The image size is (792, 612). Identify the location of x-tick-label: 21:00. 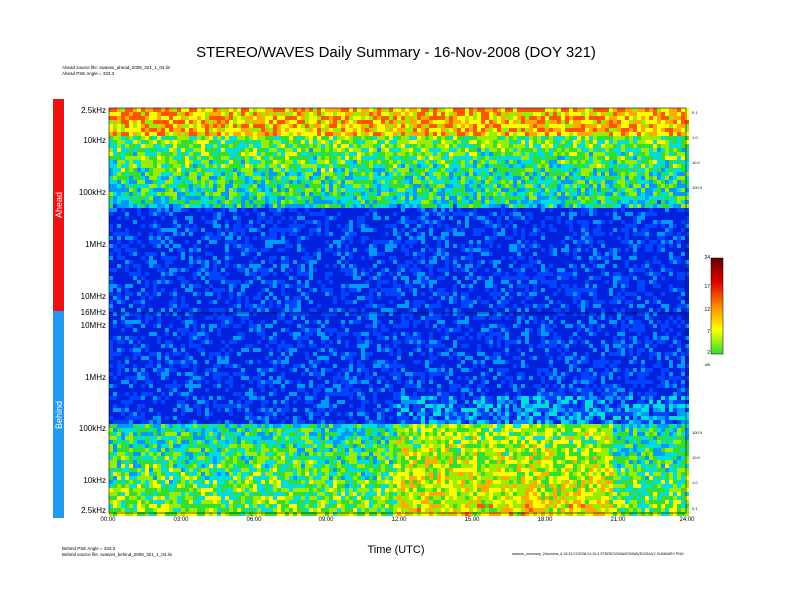
(618, 520).